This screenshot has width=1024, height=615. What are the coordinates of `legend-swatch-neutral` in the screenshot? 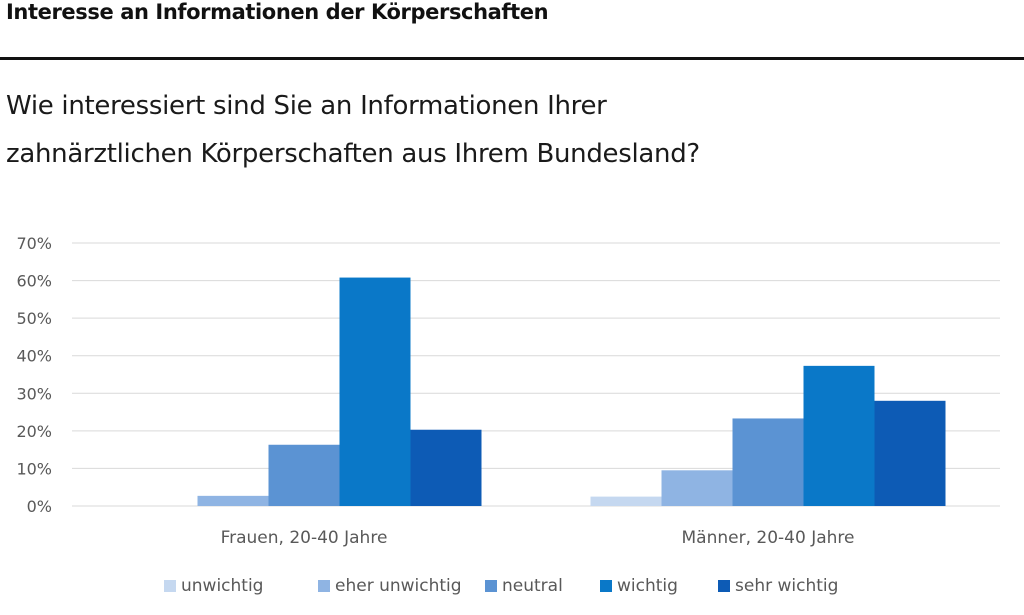 It's located at (491, 586).